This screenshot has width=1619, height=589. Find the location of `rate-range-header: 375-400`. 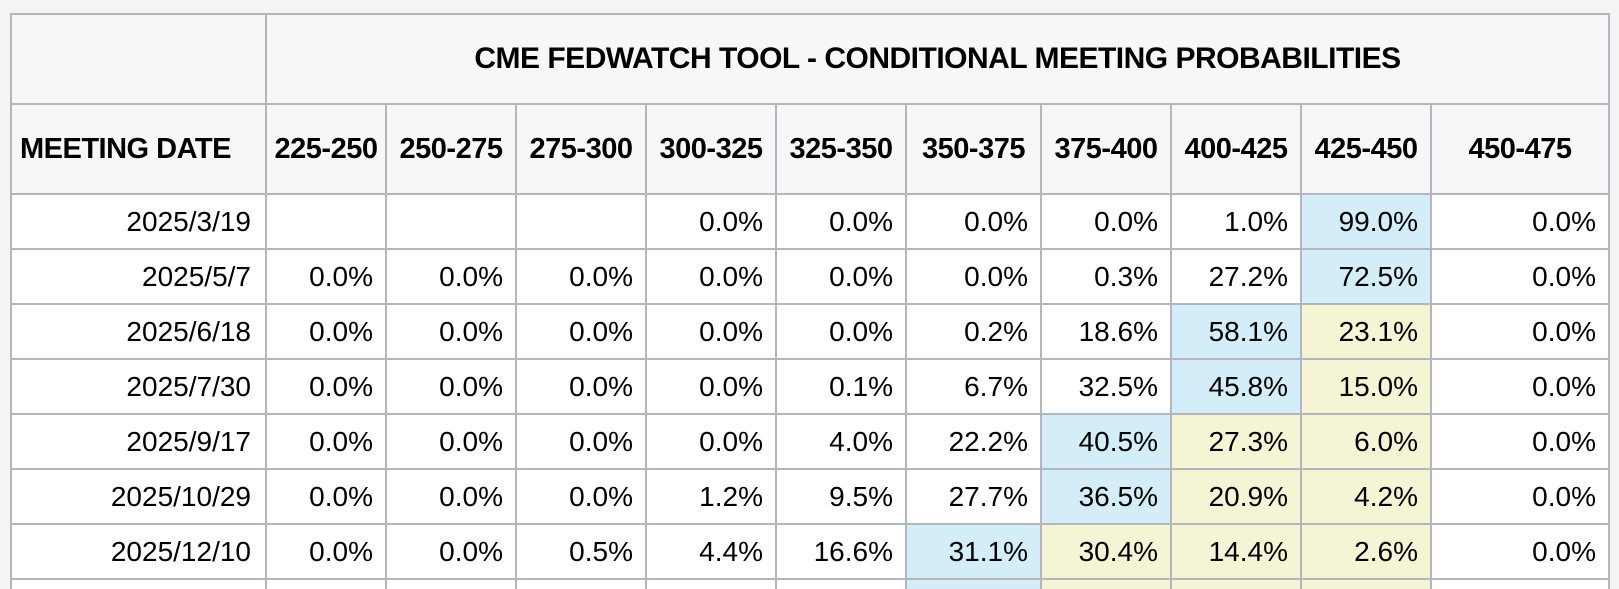

rate-range-header: 375-400 is located at coordinates (1106, 149).